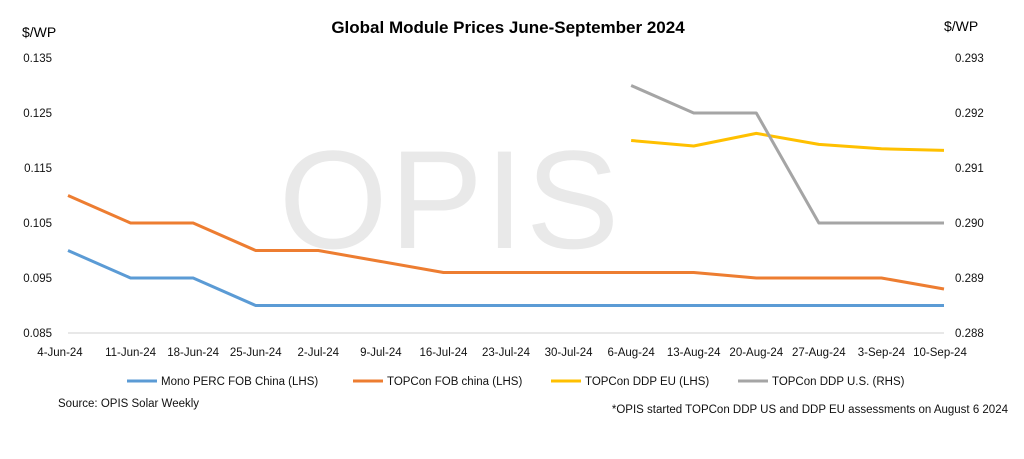 This screenshot has height=459, width=1024. I want to click on y-right-label: $/WP, so click(961, 26).